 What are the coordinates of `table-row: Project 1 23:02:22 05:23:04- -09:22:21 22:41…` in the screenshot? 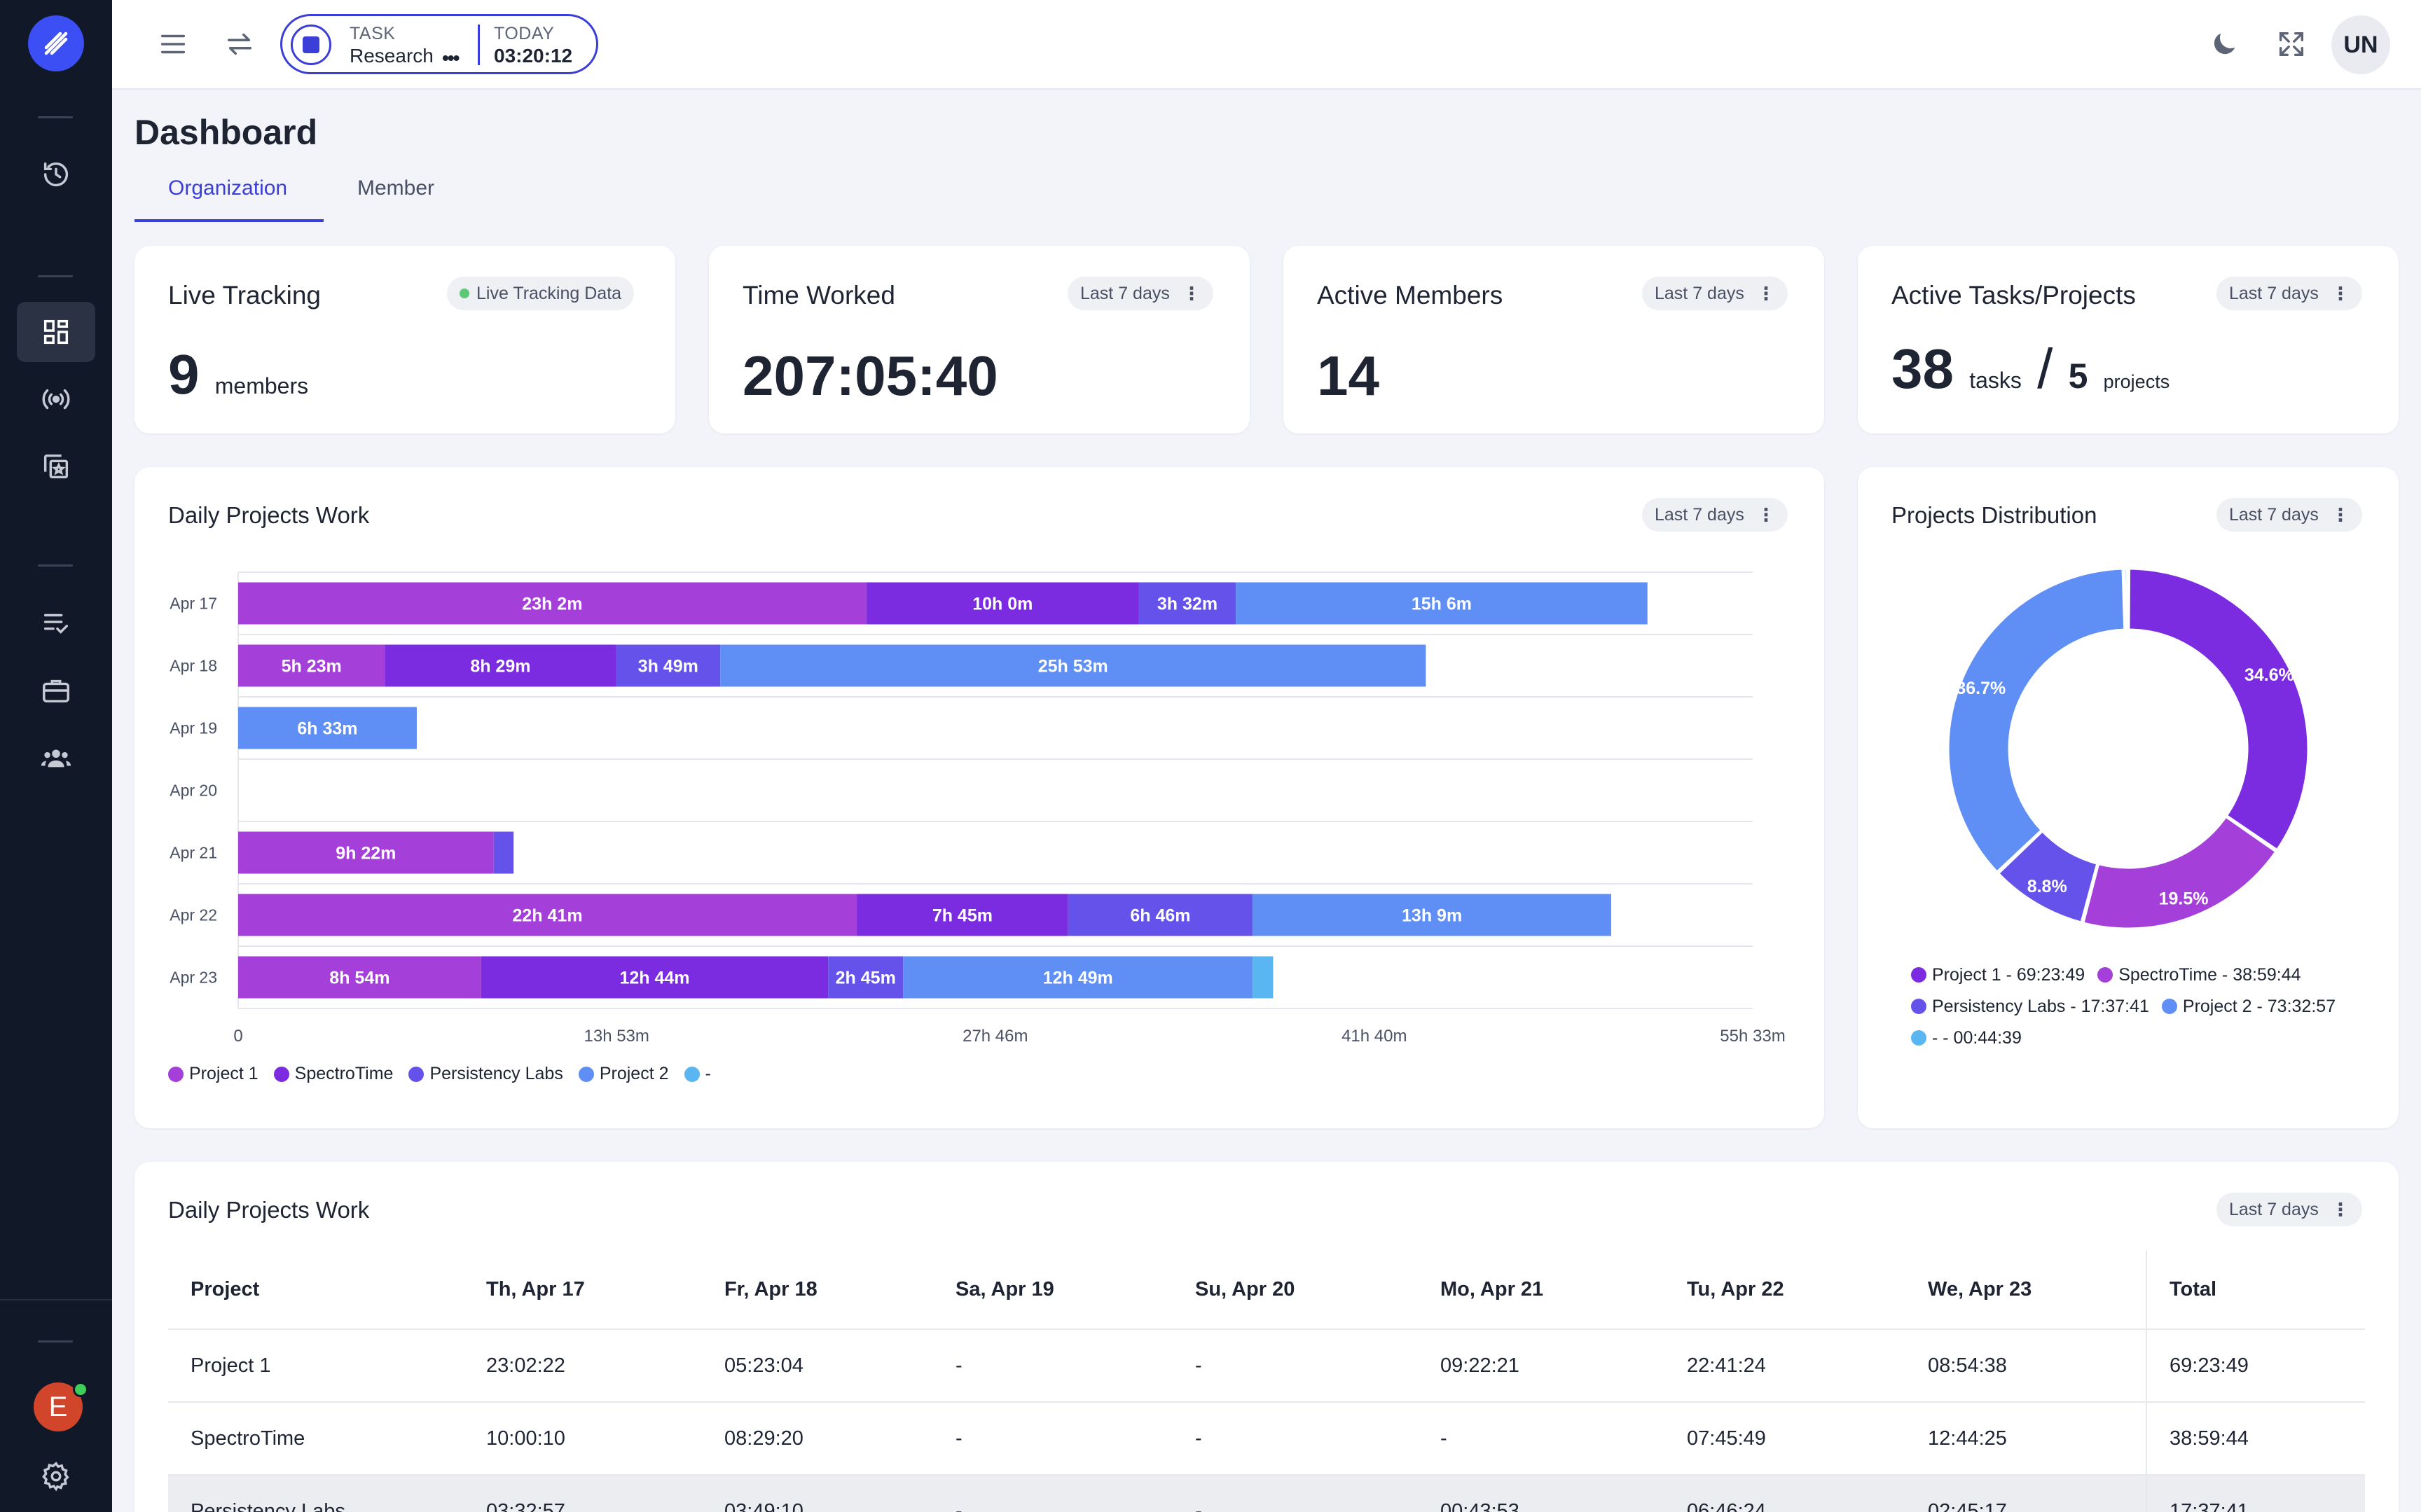 It's located at (1266, 1366).